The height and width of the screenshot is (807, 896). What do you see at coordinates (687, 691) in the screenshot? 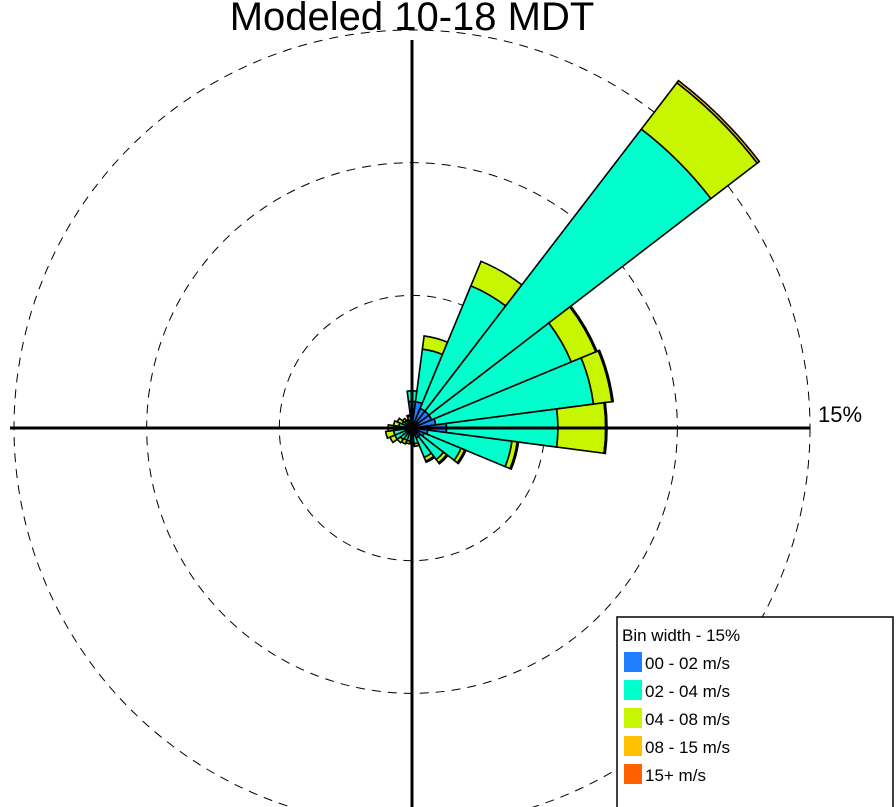
I see `legend-label-1: 02 - 04 m/s` at bounding box center [687, 691].